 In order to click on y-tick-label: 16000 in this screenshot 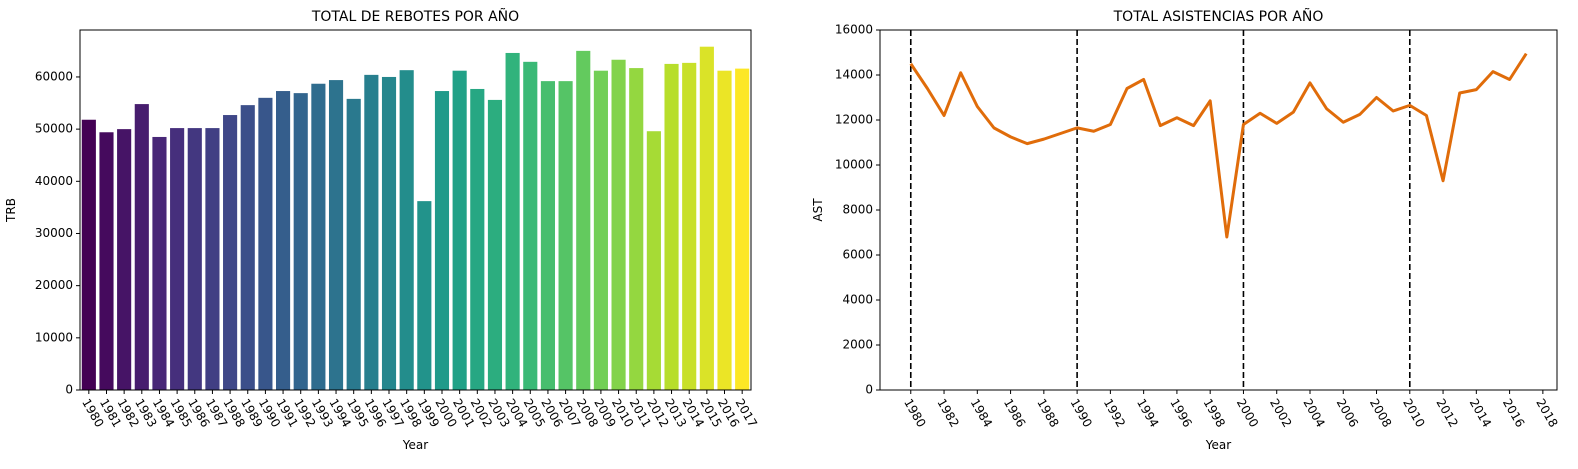, I will do `click(854, 30)`.